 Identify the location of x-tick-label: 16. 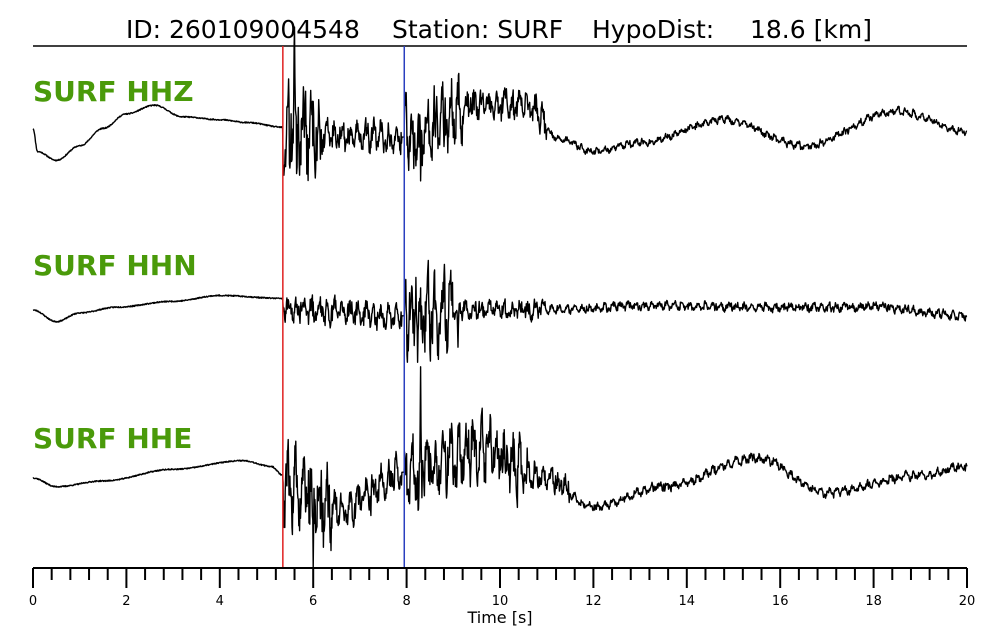
(780, 601).